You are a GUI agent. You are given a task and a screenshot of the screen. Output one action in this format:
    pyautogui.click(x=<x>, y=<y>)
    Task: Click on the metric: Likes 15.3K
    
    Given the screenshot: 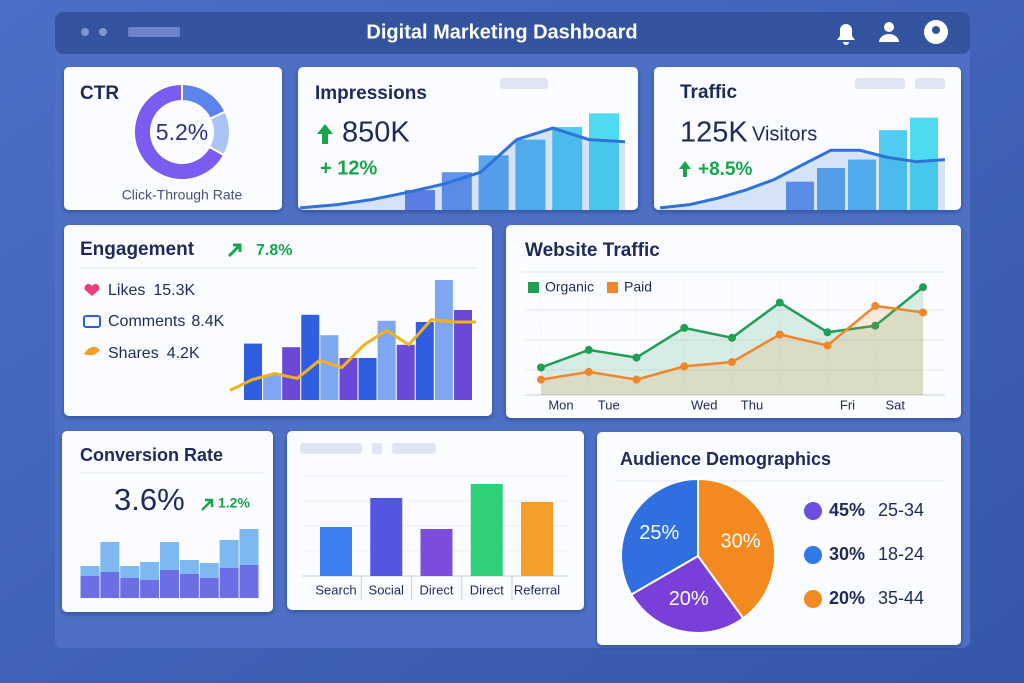 What is the action you would take?
    pyautogui.click(x=152, y=290)
    